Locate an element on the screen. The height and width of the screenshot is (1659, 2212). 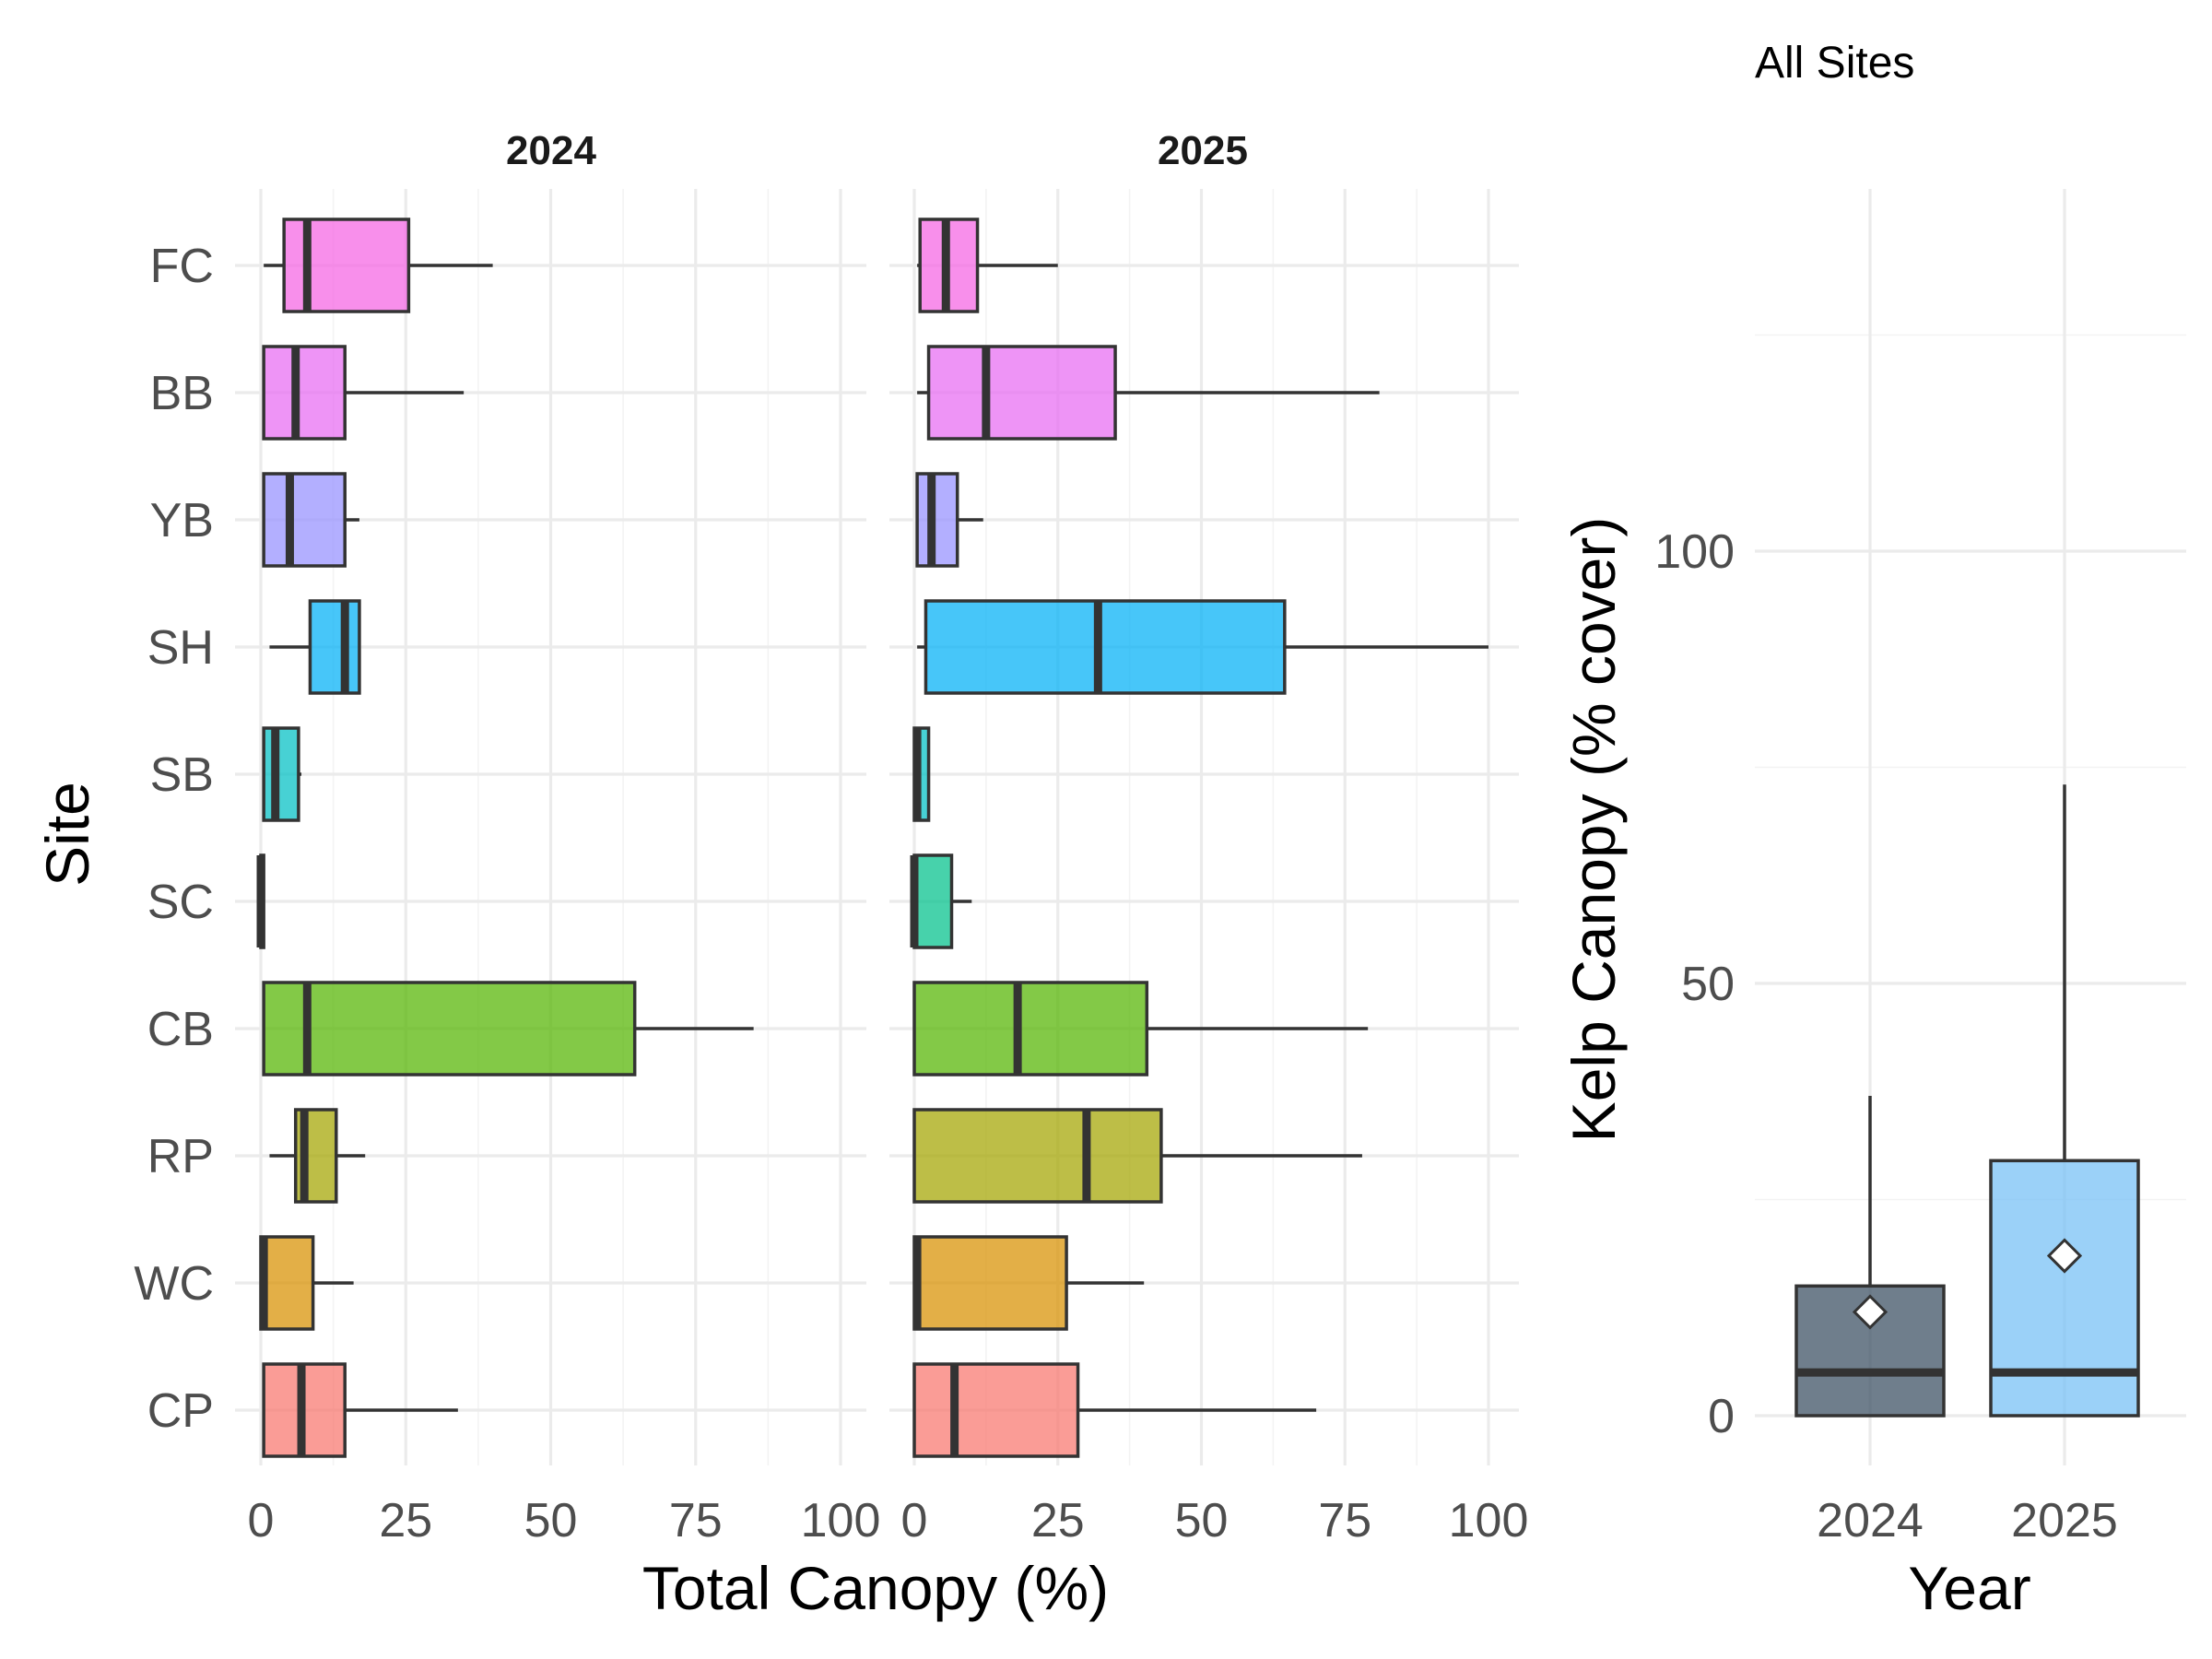
box-2024-FC is located at coordinates (378, 265).